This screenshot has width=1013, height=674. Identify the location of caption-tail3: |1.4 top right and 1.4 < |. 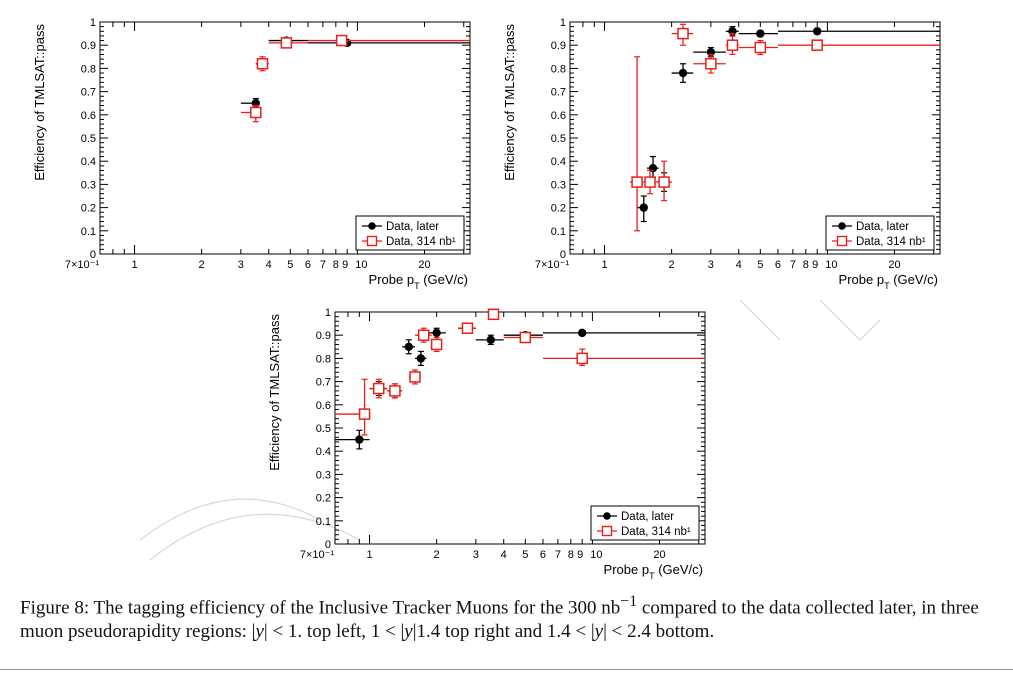
(503, 632).